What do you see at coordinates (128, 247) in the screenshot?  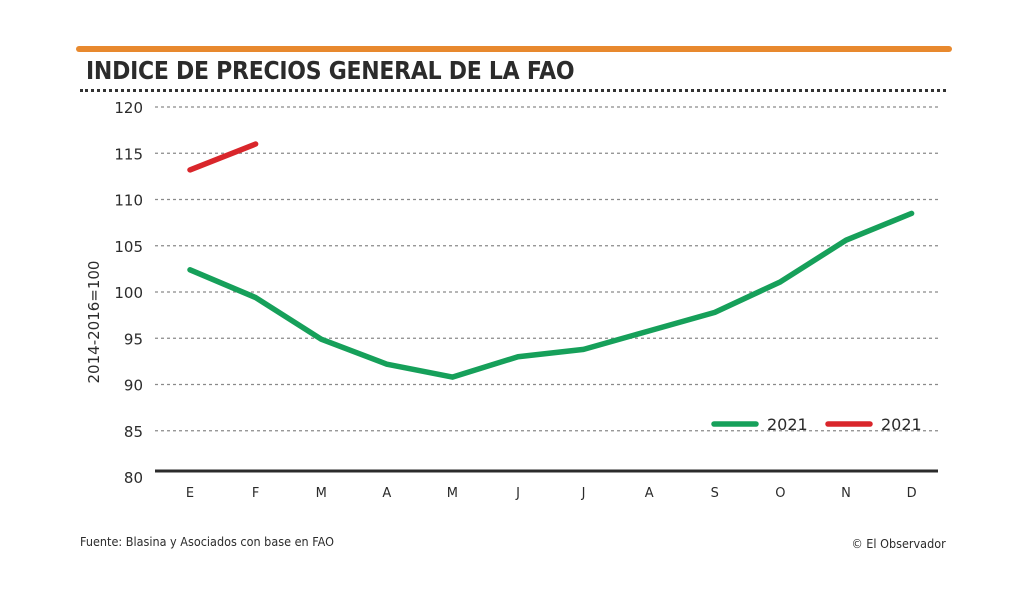 I see `y-tick-label: 105` at bounding box center [128, 247].